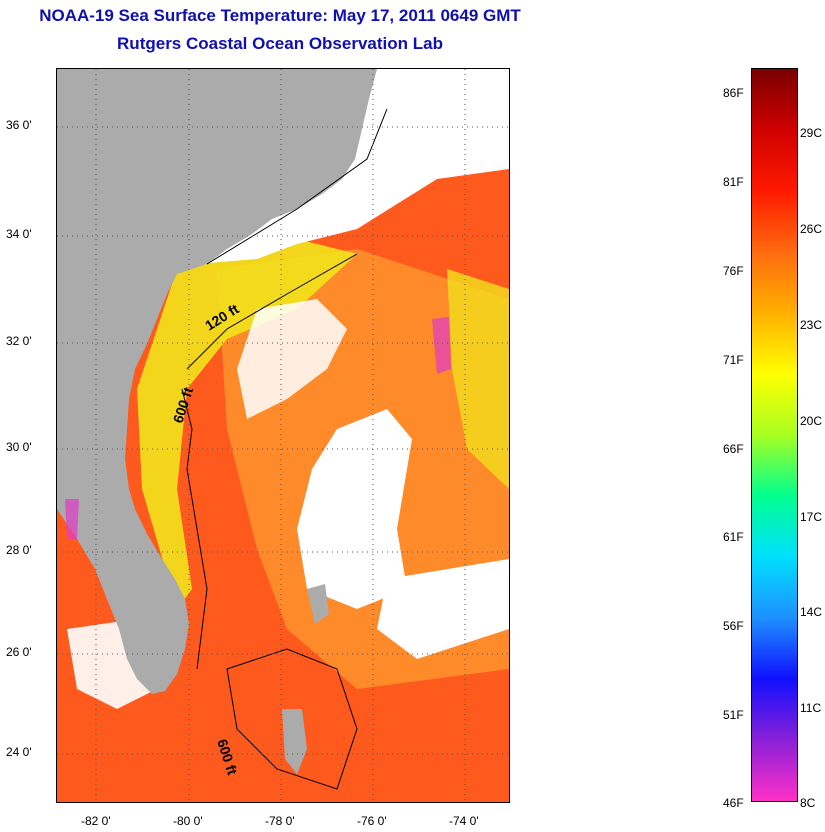 The width and height of the screenshot is (825, 832). Describe the element at coordinates (733, 271) in the screenshot. I see `colorbar-label-76f: 76F` at that location.